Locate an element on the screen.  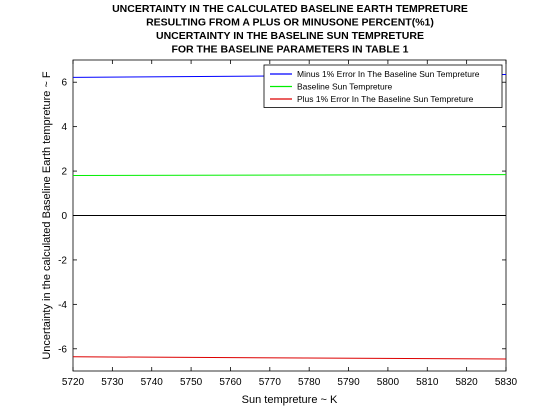
x-tick-label: 5740 is located at coordinates (152, 382).